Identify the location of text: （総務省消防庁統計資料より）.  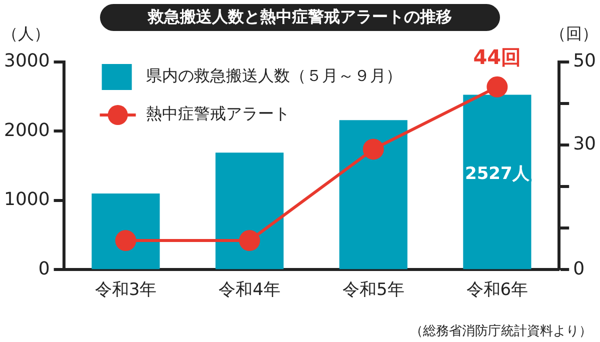
(501, 331).